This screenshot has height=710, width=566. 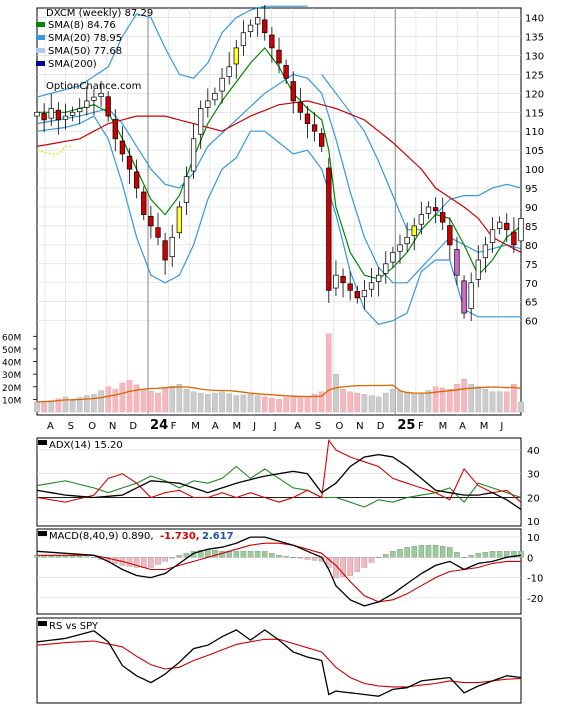 I want to click on price-tick-label: 120, so click(x=534, y=94).